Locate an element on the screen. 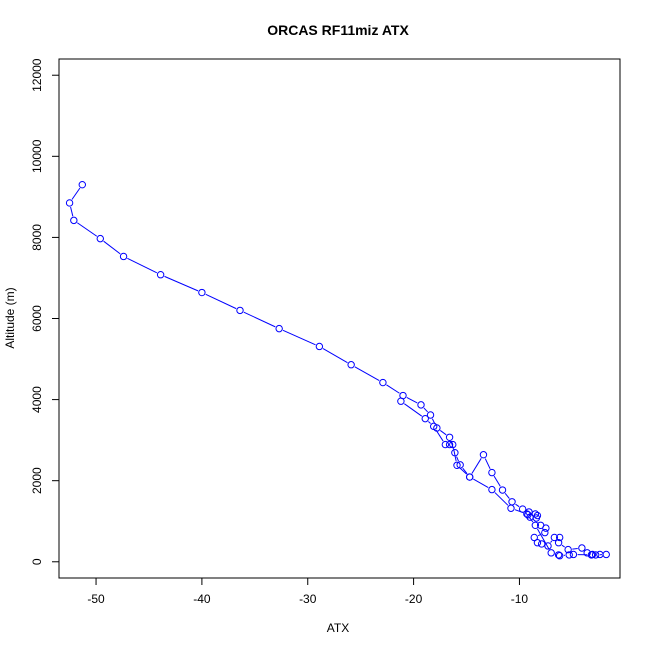 The width and height of the screenshot is (650, 650). x-axis: -50 -40 -30 -20 -10 is located at coordinates (308, 591).